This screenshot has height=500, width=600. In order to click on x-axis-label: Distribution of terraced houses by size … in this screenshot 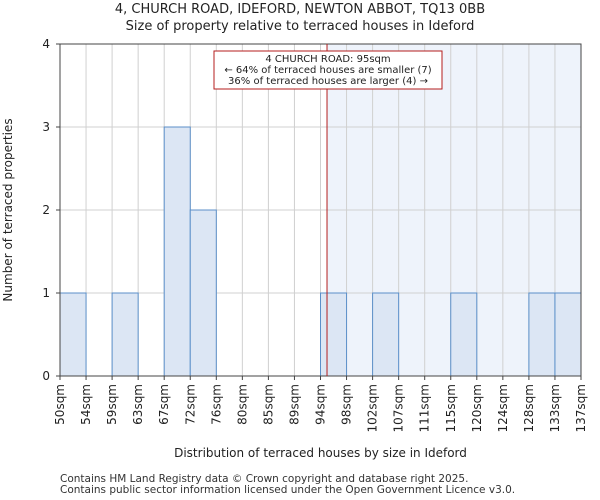, I will do `click(320, 453)`.